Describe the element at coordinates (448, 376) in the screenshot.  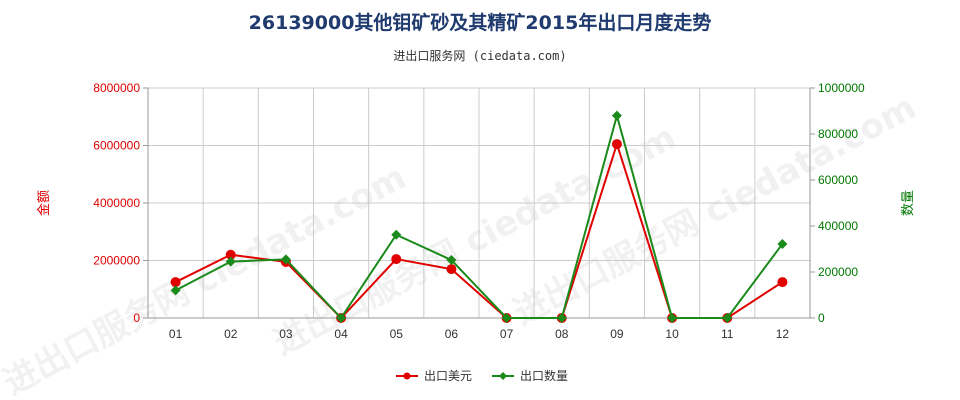
I see `legend-label-value: 出口美元` at that location.